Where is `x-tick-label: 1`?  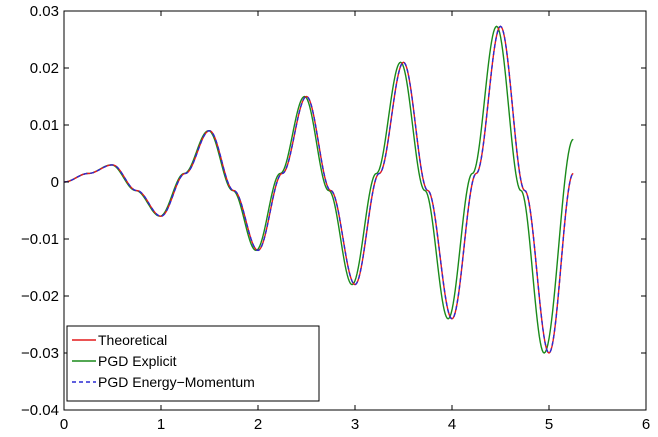
x-tick-label: 1 is located at coordinates (161, 424).